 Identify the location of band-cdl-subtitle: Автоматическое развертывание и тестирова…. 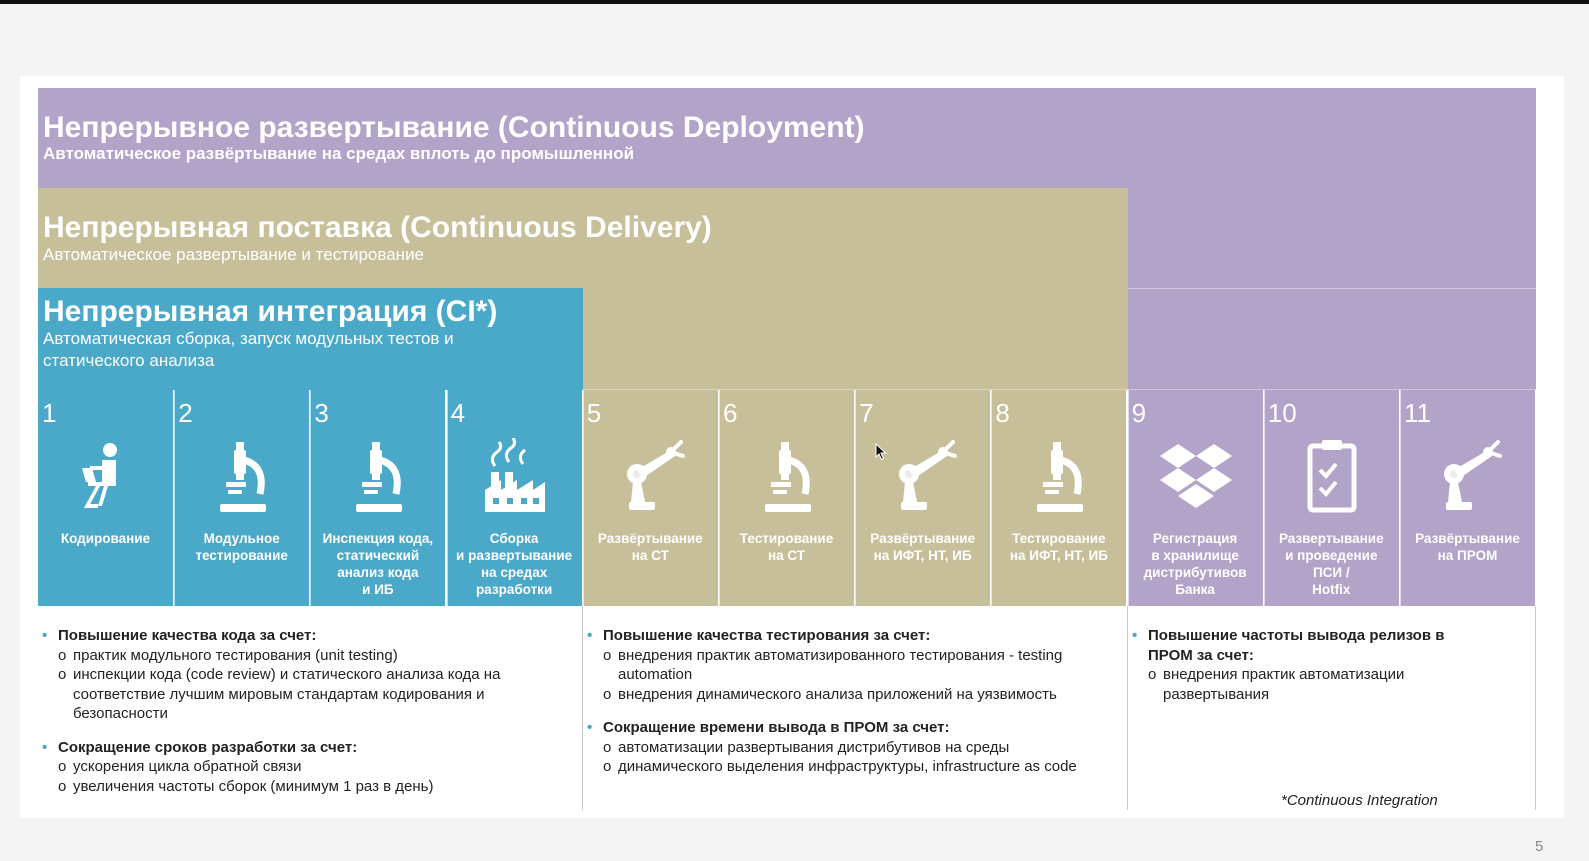
(234, 254).